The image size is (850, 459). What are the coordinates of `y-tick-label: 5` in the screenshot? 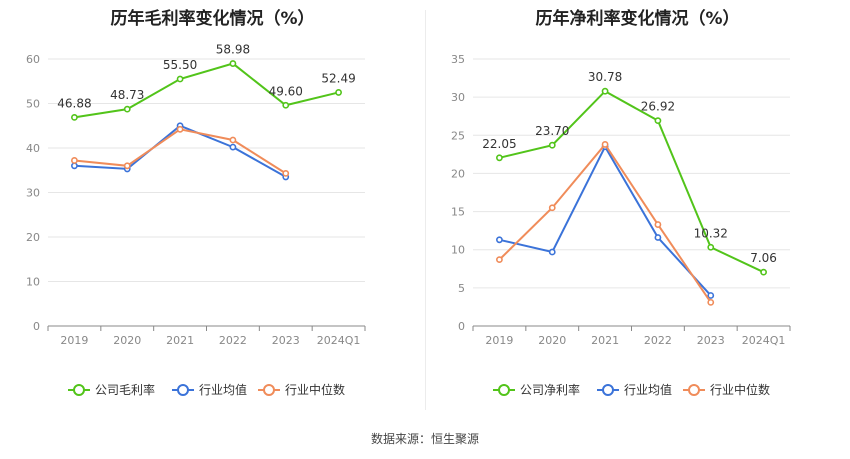 It's located at (461, 288).